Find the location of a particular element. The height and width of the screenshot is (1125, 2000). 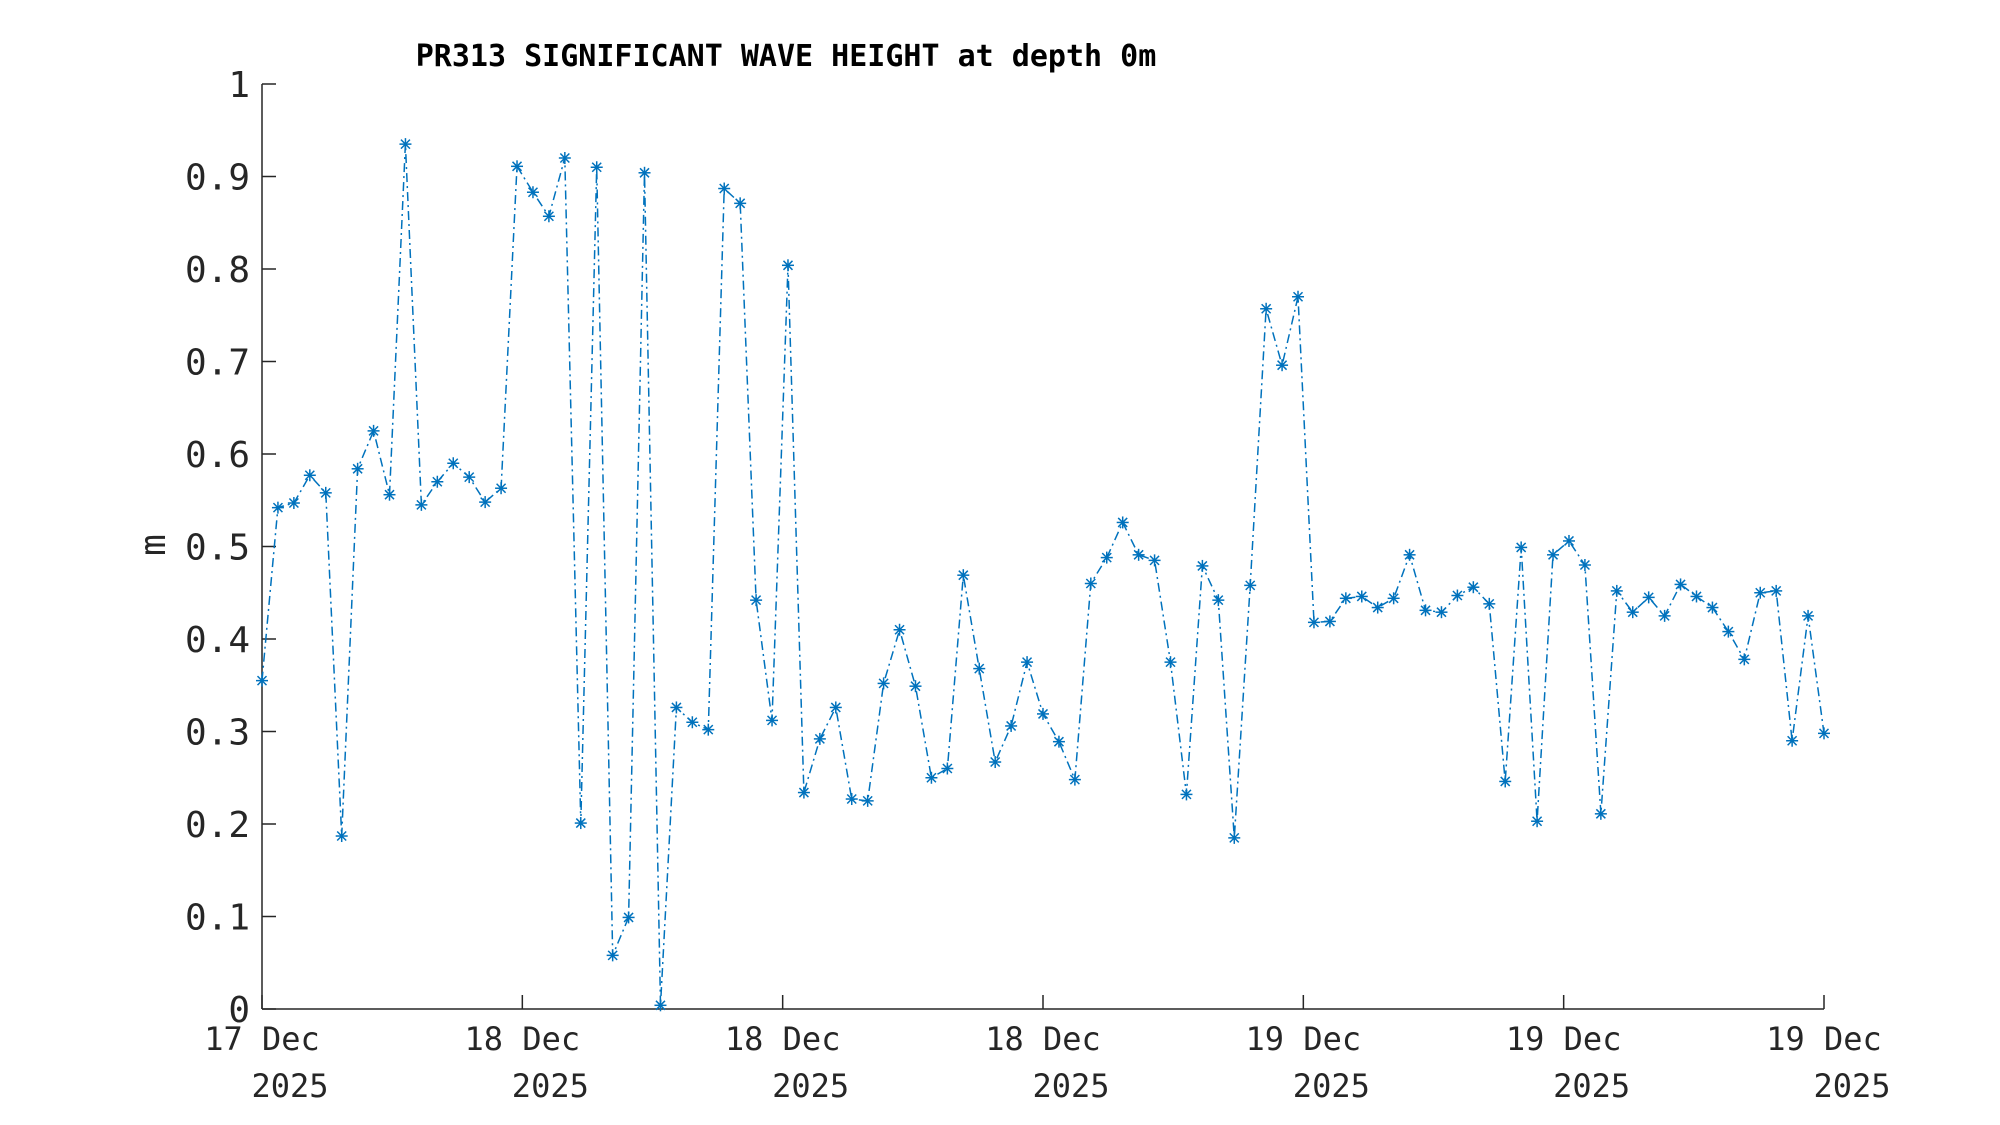

y-axis-label-group: m is located at coordinates (153, 545).